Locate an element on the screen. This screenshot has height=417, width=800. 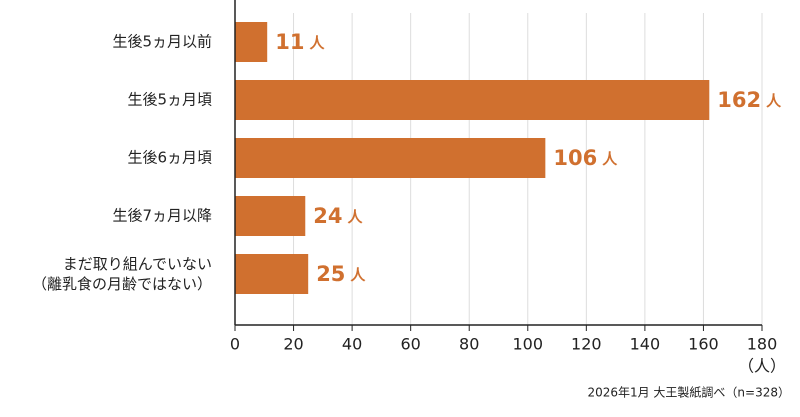
data-label: 162 人 is located at coordinates (749, 100).